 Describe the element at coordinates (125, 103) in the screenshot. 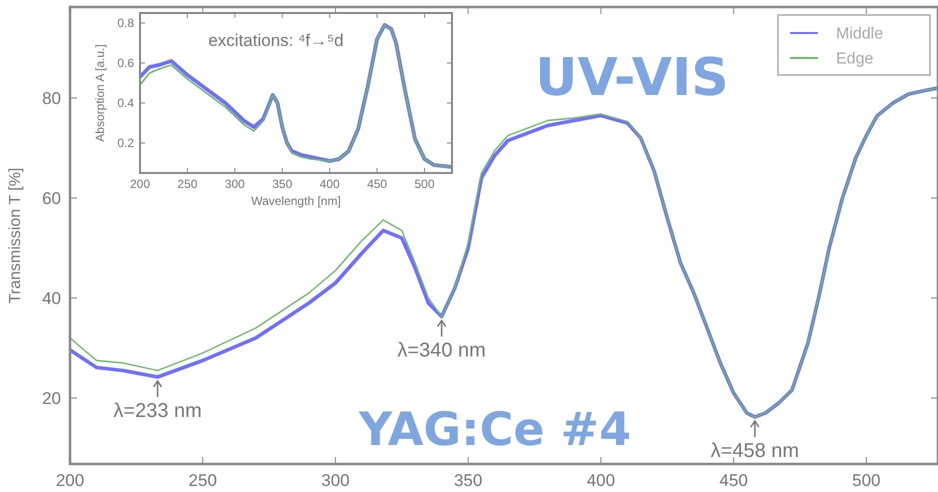

I see `y-tick-label: 0.4` at that location.